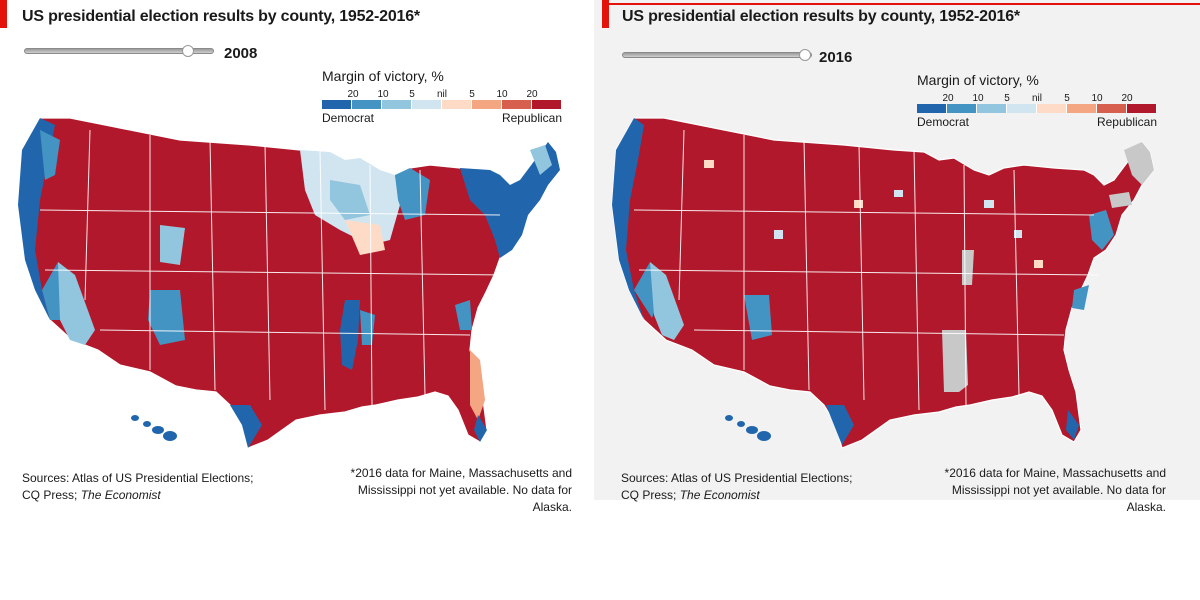 Image resolution: width=1200 pixels, height=600 pixels. I want to click on massachusetts-no-data, so click(1120, 200).